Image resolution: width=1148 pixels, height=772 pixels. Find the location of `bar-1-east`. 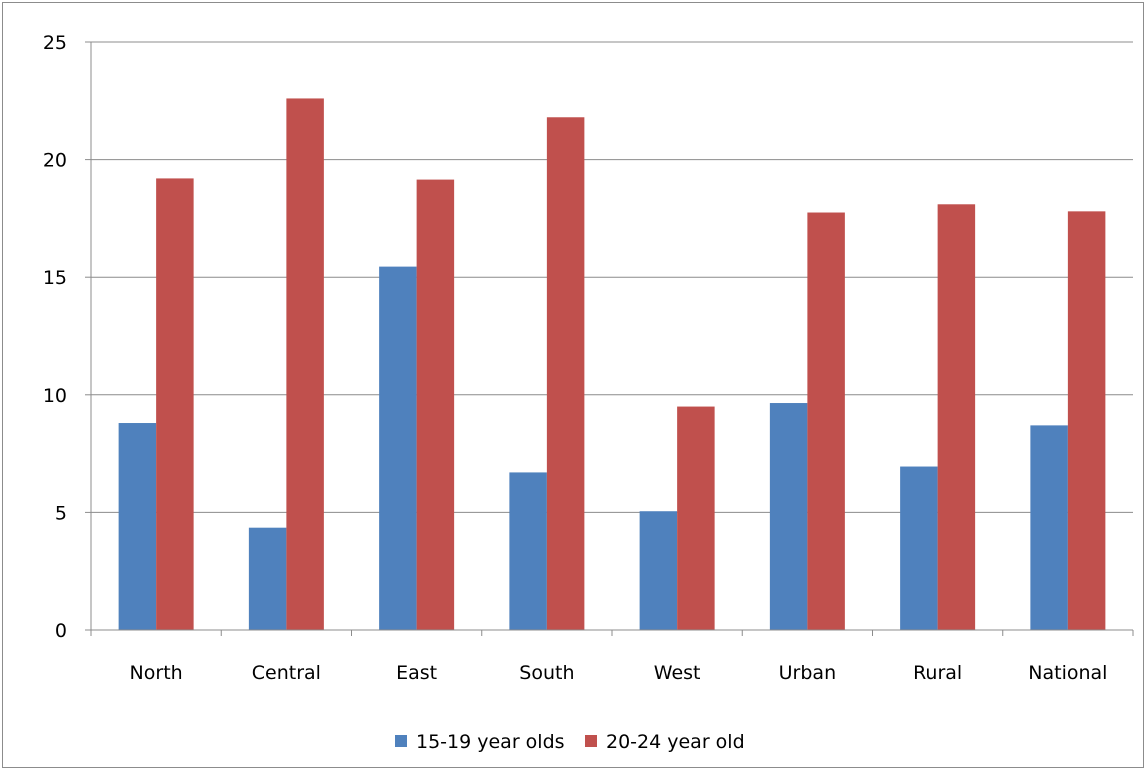

bar-1-east is located at coordinates (398, 448).